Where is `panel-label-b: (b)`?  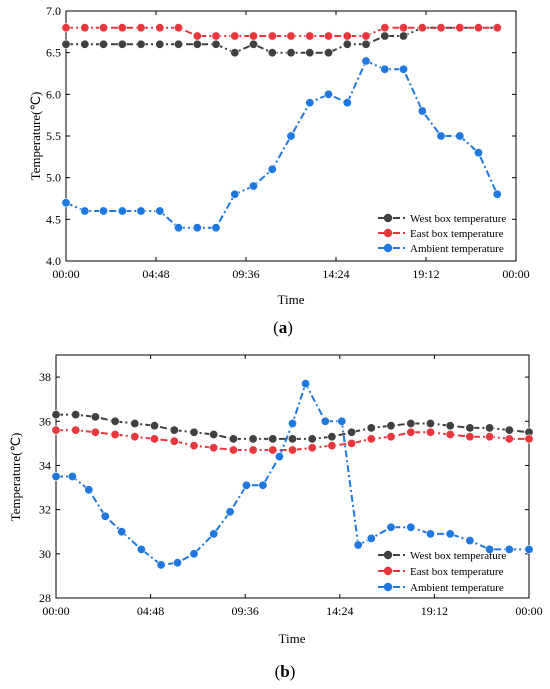
panel-label-b: (b) is located at coordinates (285, 671).